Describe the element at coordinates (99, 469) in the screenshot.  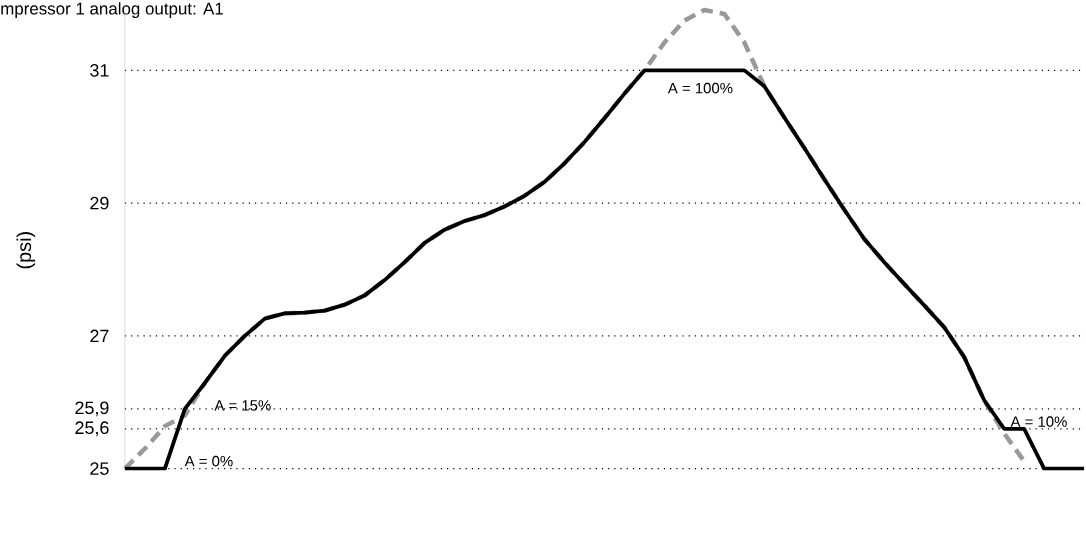
I see `y-tick-label: 25` at that location.